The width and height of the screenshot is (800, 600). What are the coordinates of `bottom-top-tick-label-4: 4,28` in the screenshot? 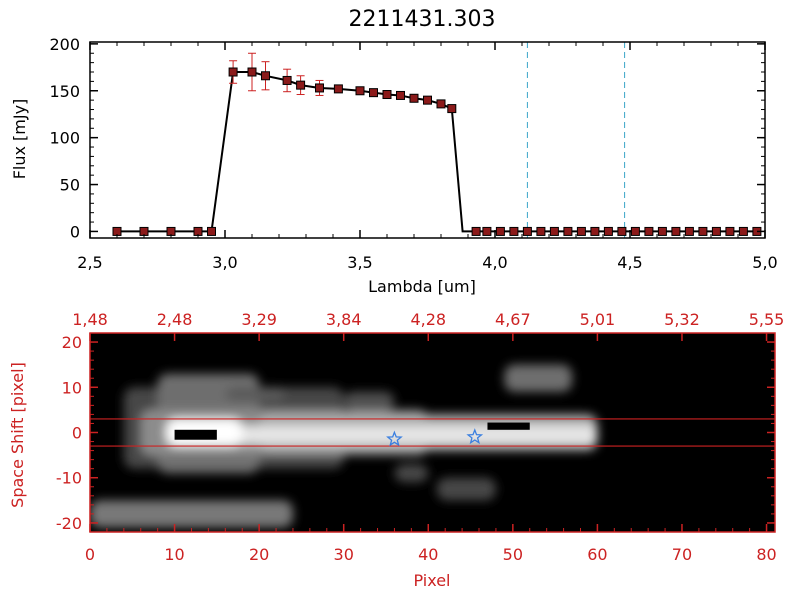 It's located at (428, 319).